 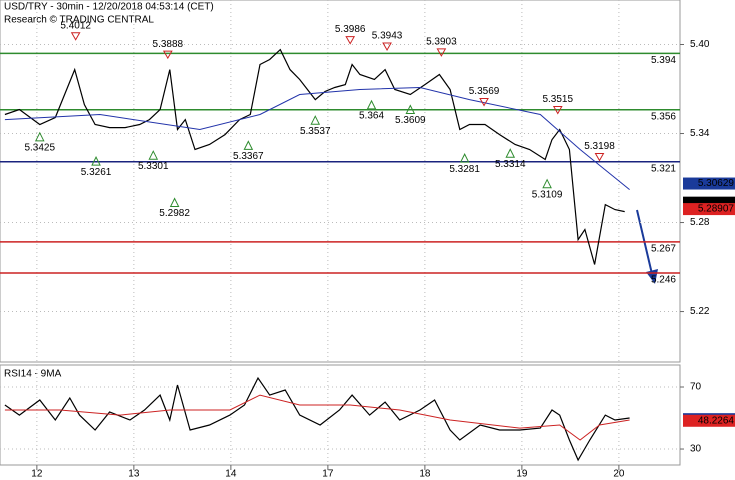 What do you see at coordinates (75, 25) in the screenshot?
I see `peak-label: 5.4012` at bounding box center [75, 25].